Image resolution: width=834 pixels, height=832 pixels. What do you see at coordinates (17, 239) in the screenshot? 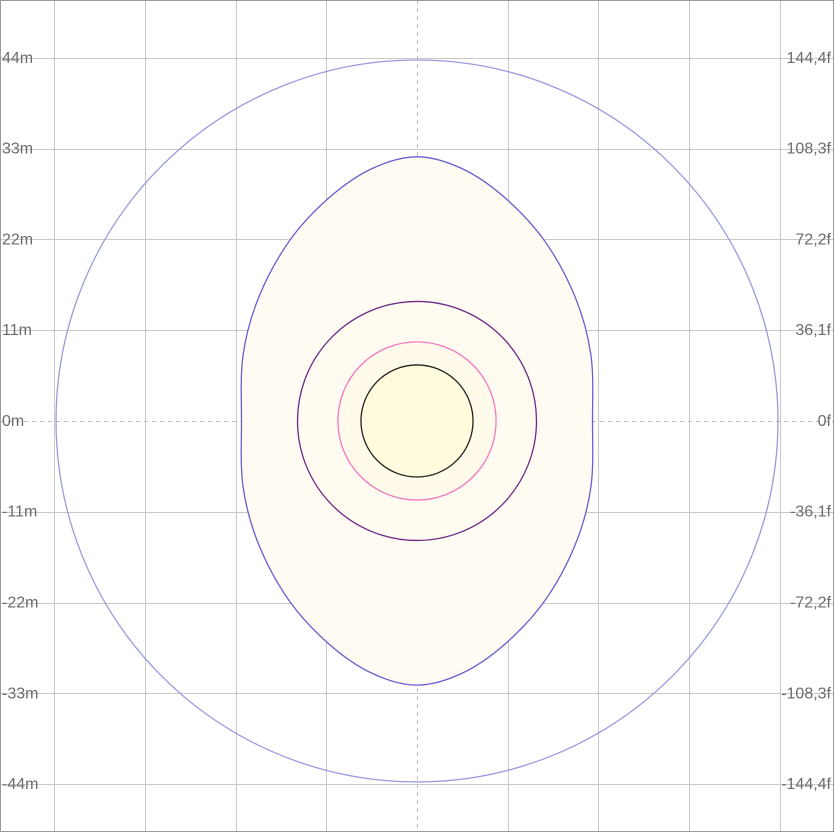
I see `left-tick-label: 22m` at bounding box center [17, 239].